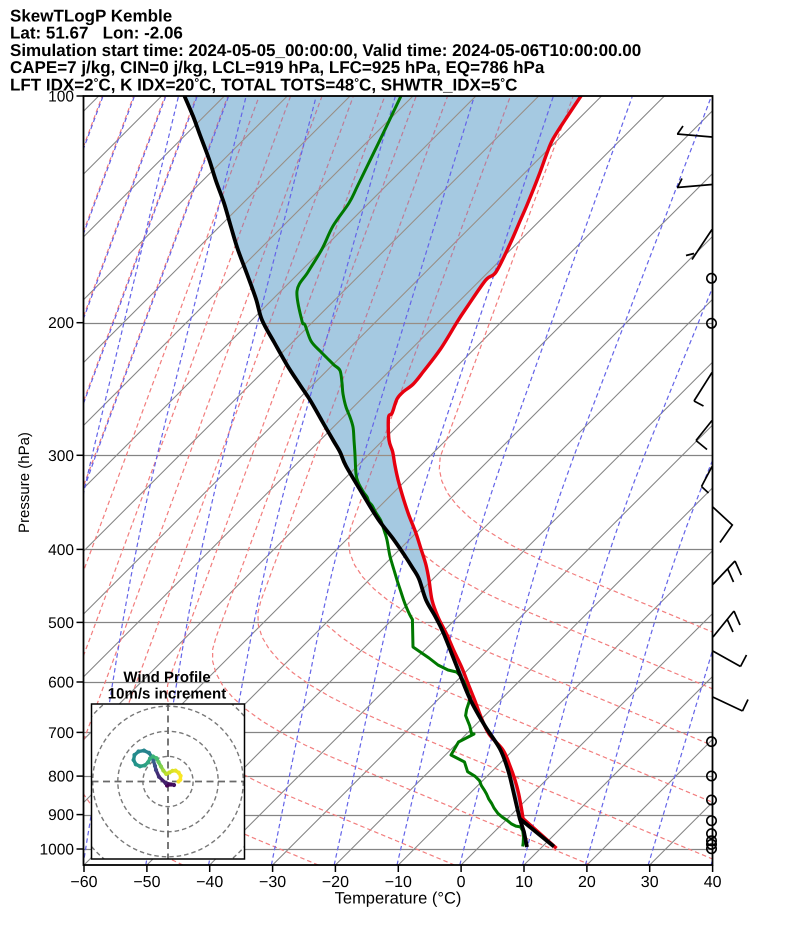  I want to click on svg-text: 30, so click(650, 882).